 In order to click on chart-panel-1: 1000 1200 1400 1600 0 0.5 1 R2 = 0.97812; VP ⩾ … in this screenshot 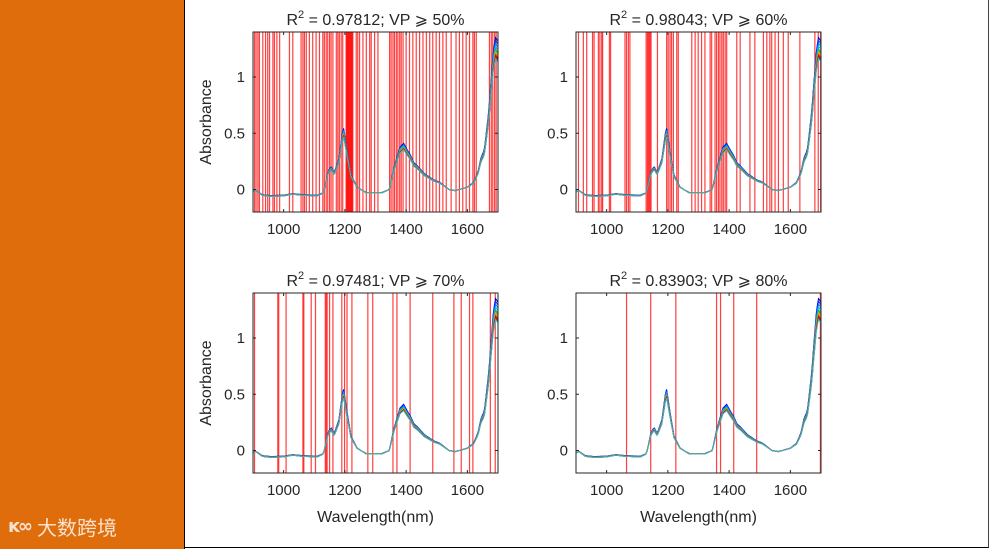, I will do `click(348, 123)`.